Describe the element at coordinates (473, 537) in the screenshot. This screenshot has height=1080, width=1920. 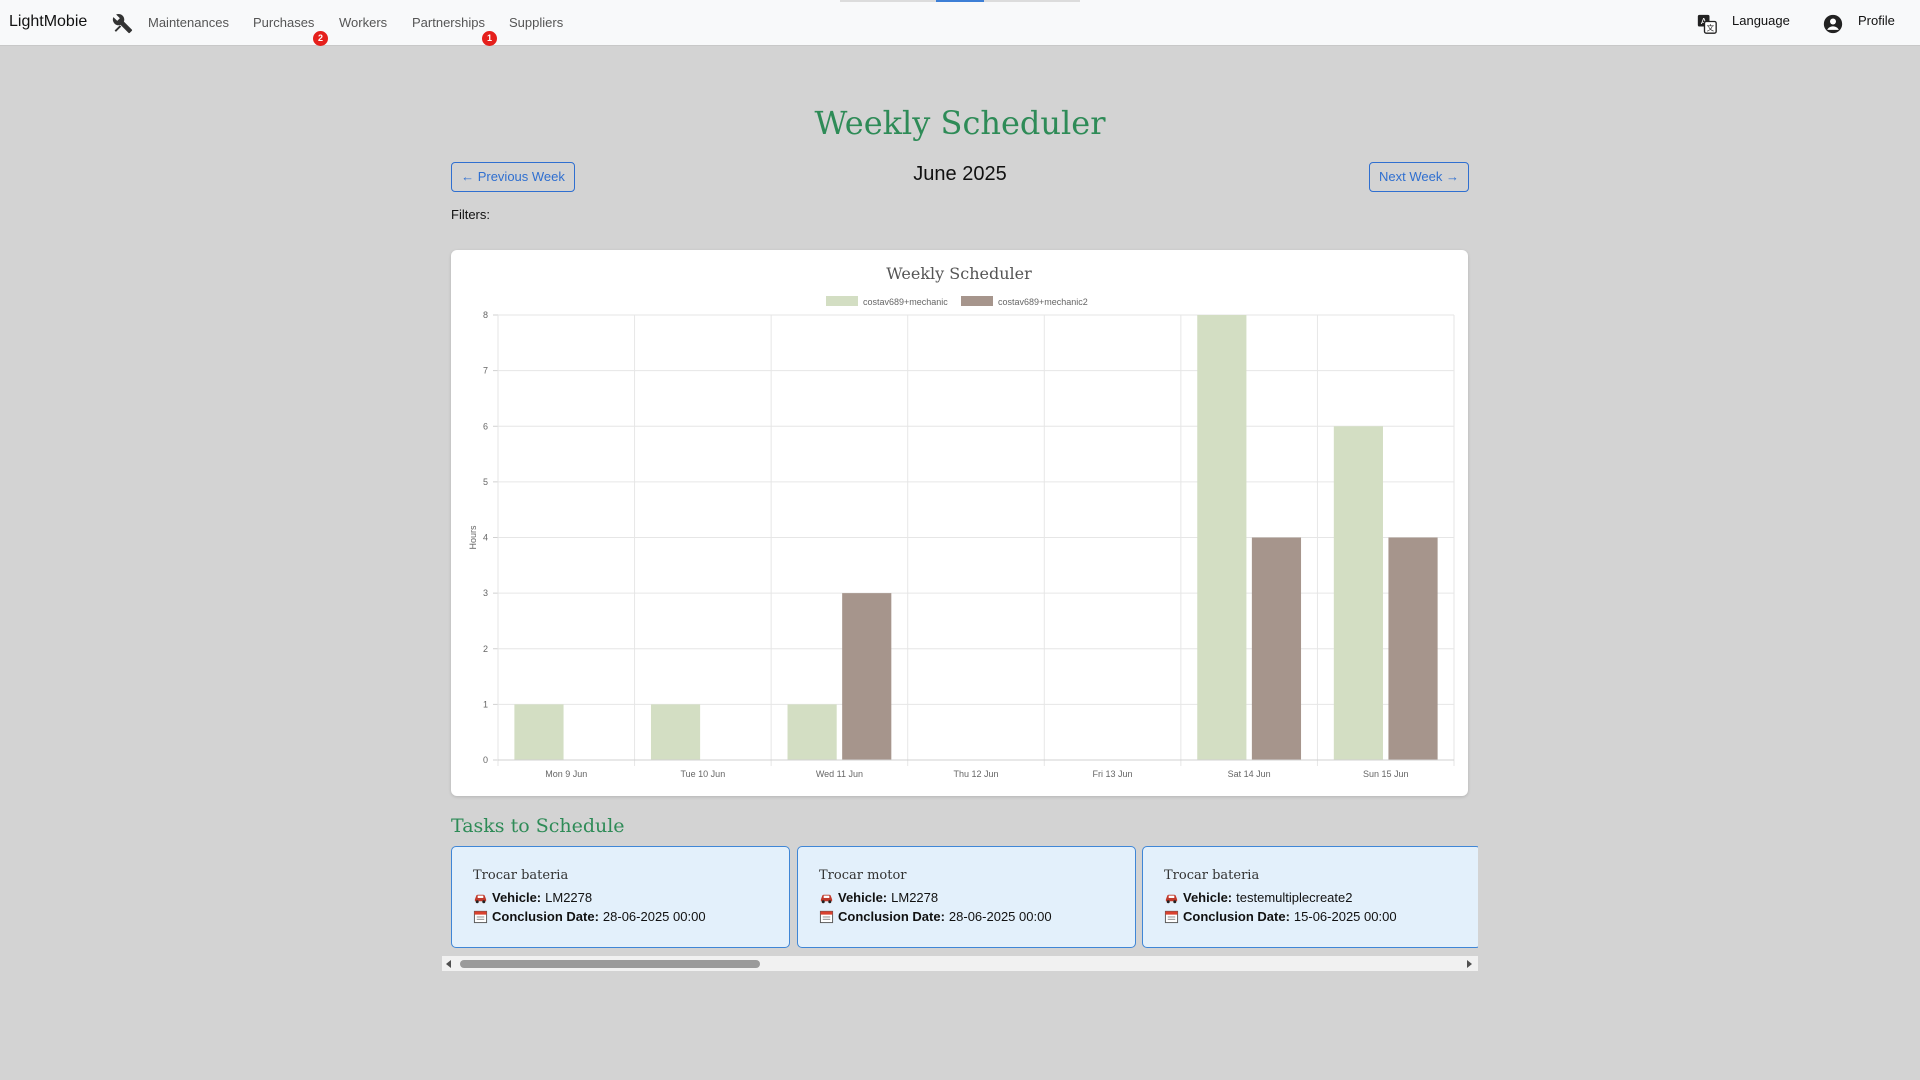
I see `y-axis-label: Hours` at that location.